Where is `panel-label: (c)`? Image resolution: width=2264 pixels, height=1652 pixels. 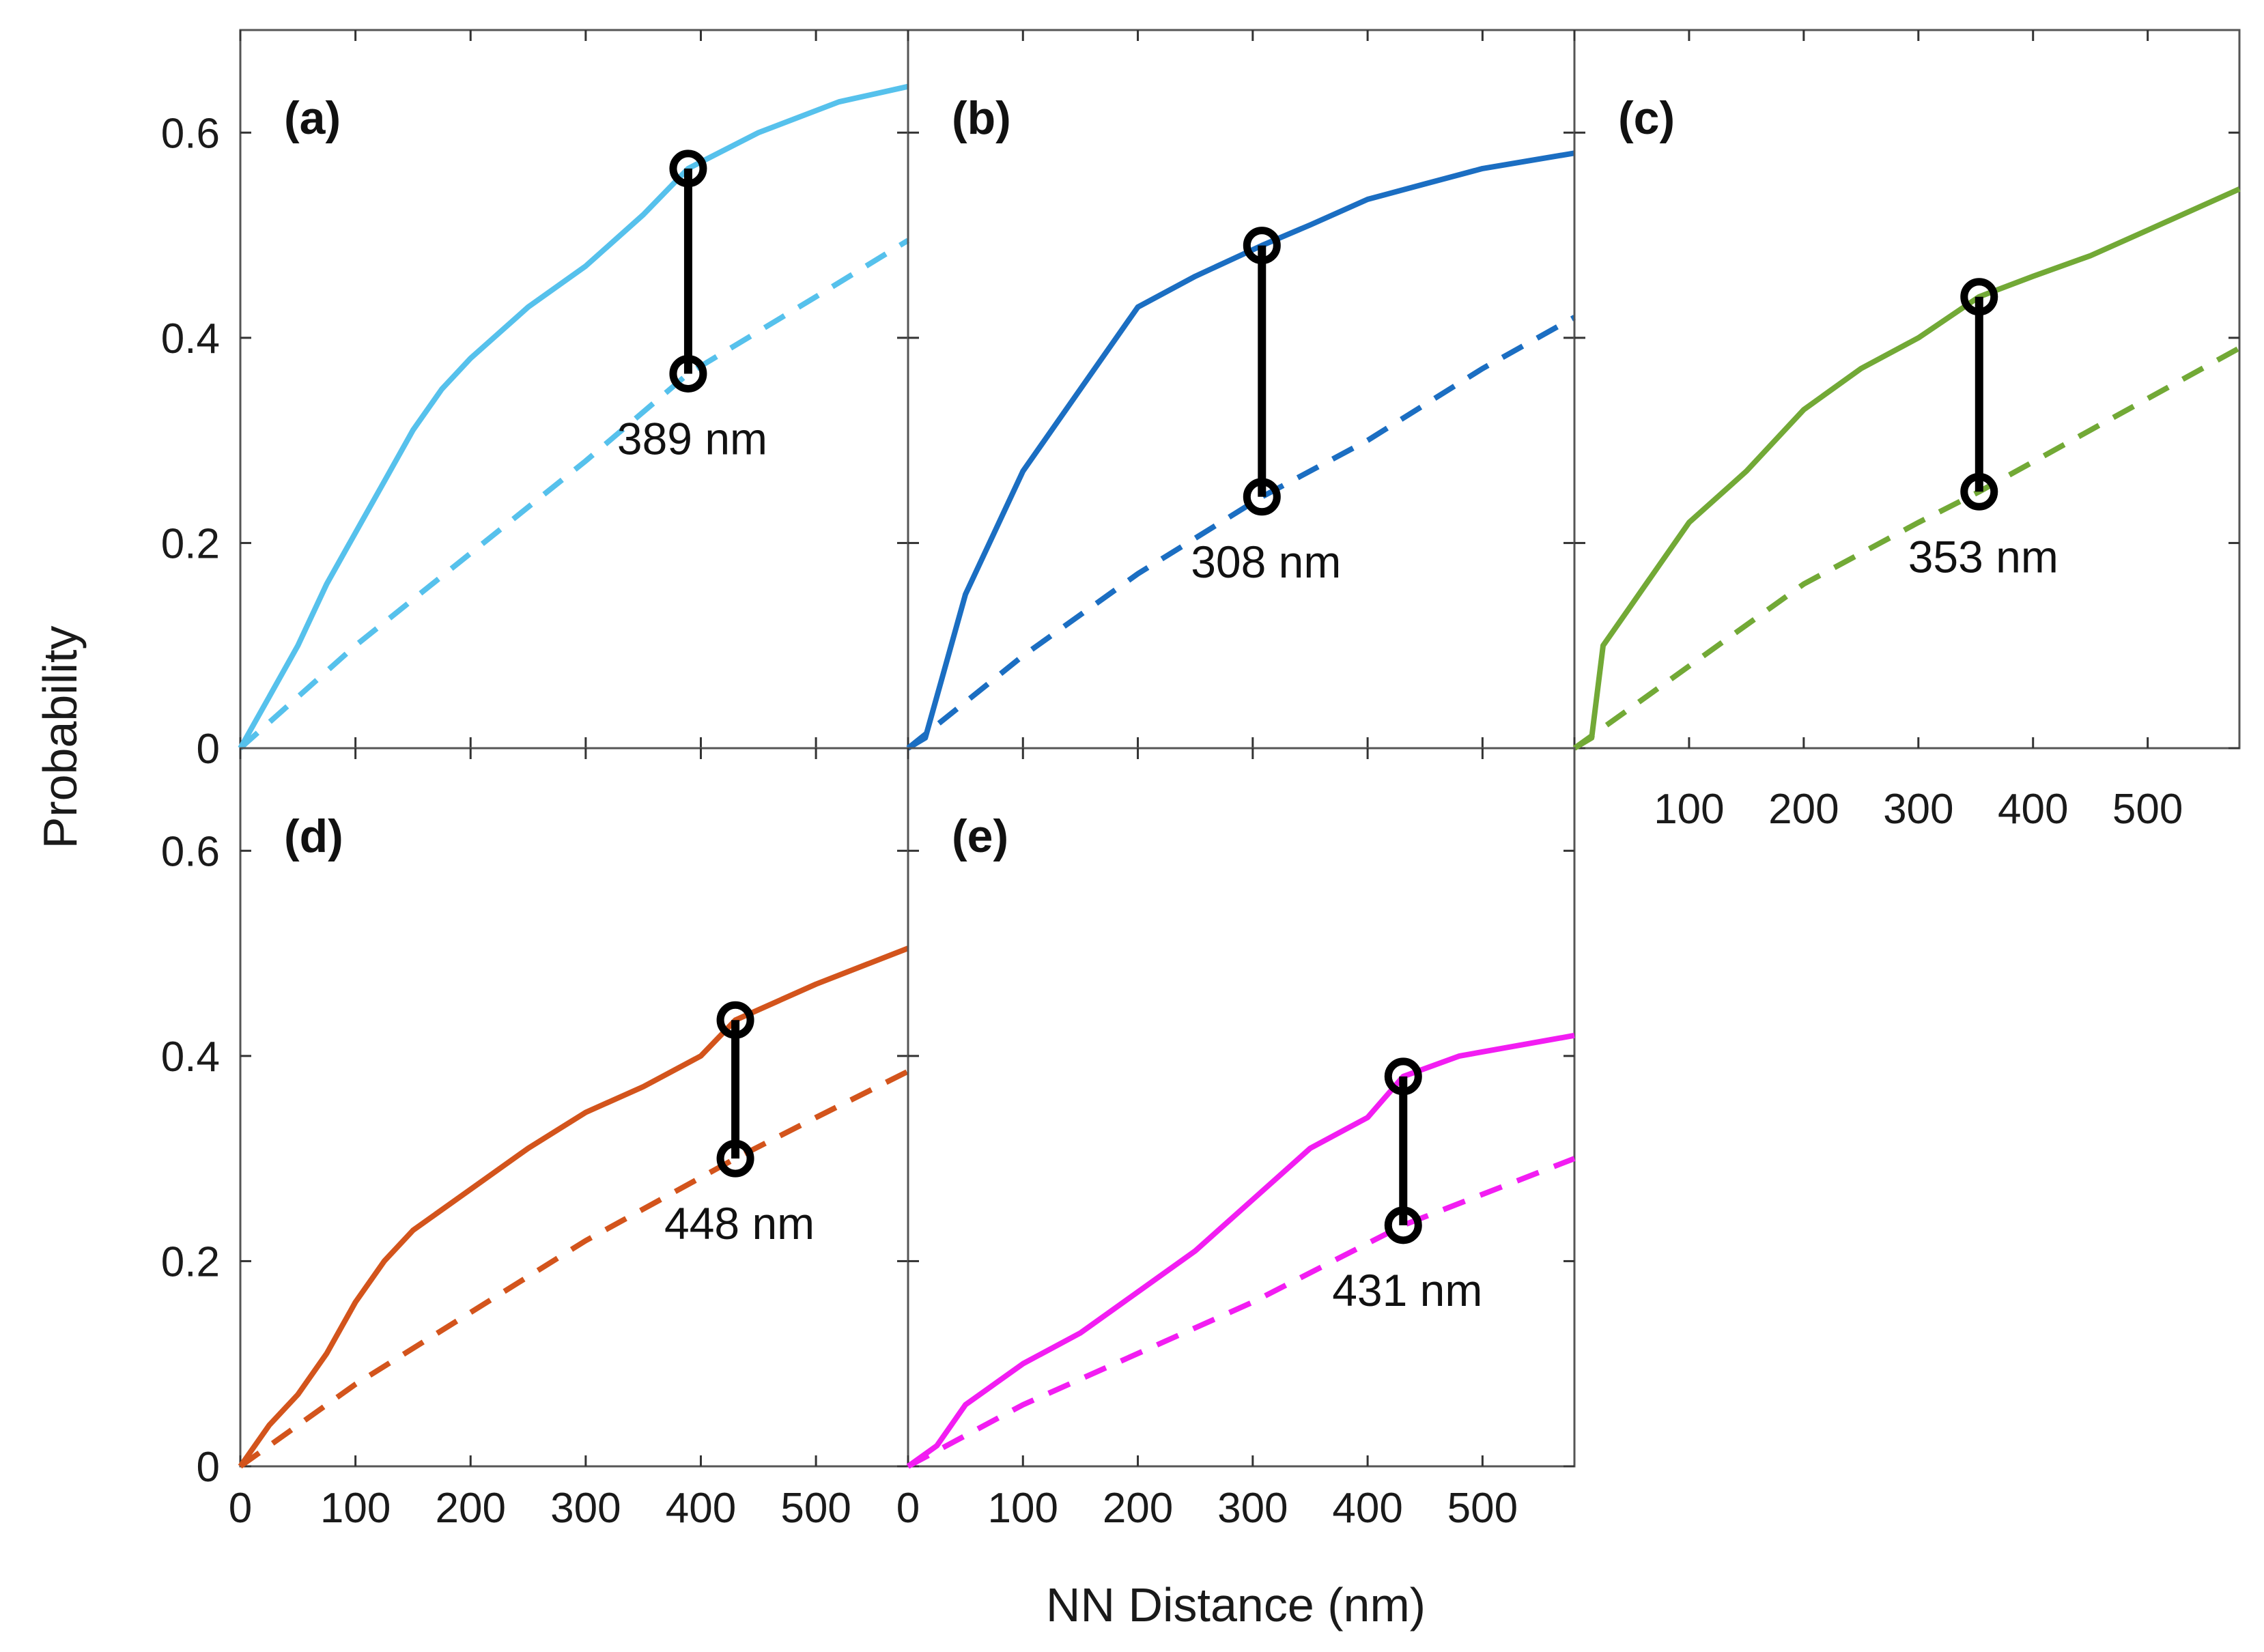 panel-label: (c) is located at coordinates (1646, 118).